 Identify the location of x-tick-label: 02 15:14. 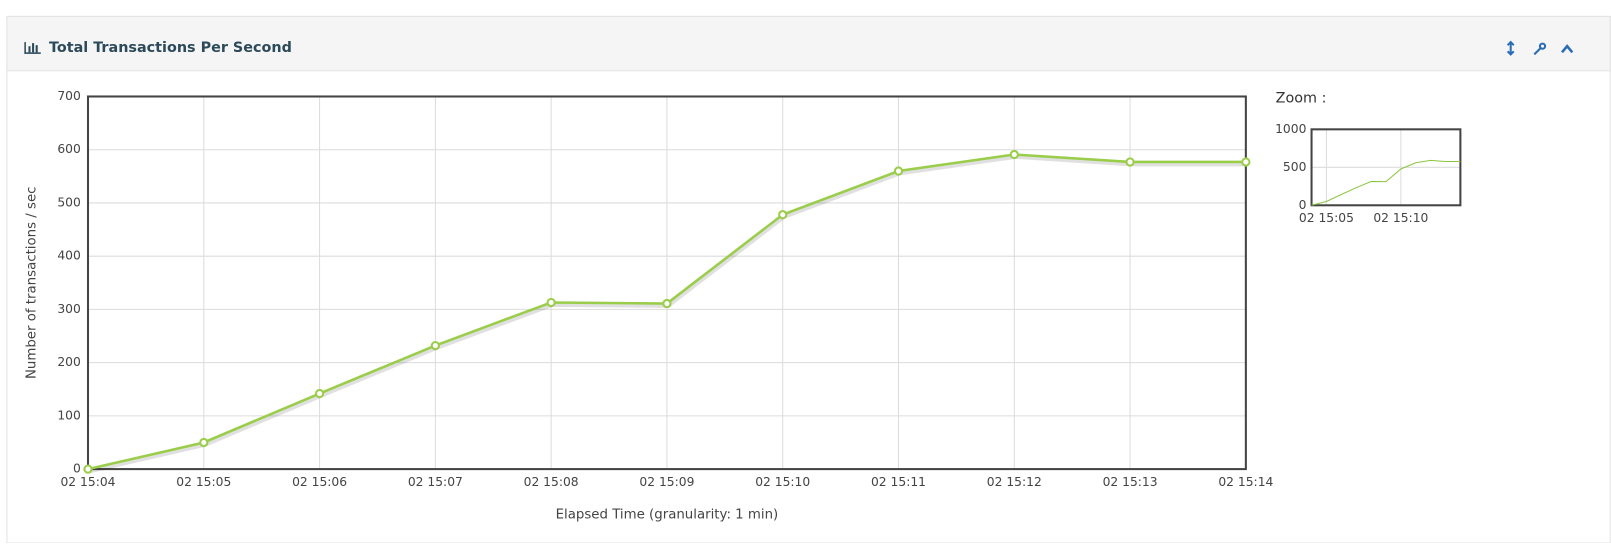
(1245, 482).